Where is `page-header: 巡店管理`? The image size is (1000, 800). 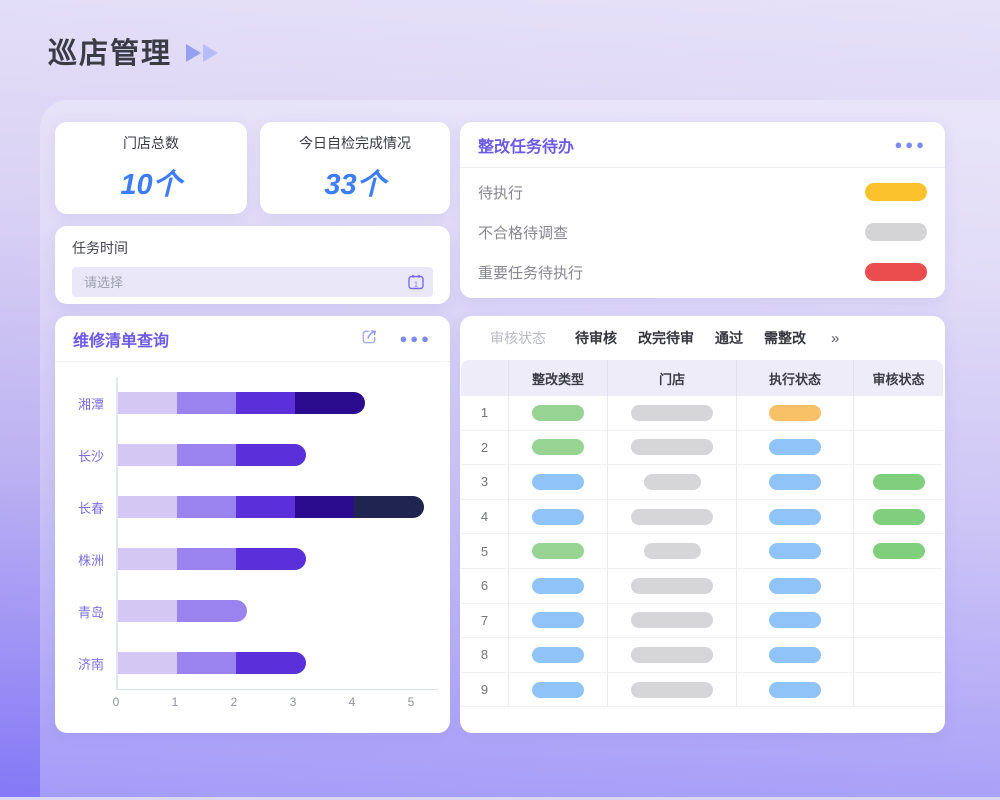 page-header: 巡店管理 is located at coordinates (136, 51).